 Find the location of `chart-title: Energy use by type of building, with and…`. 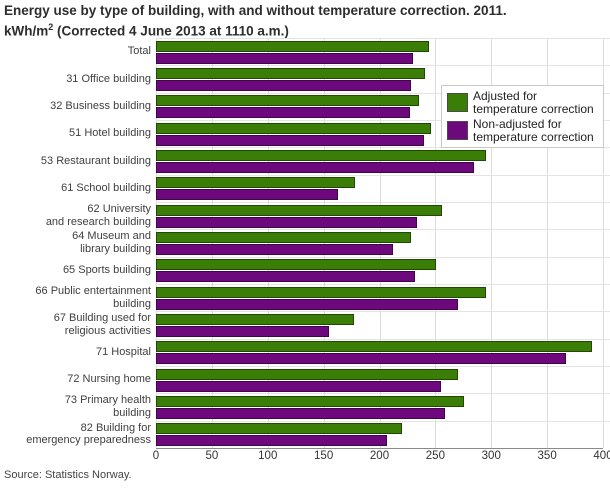

chart-title: Energy use by type of building, with and… is located at coordinates (306, 21).